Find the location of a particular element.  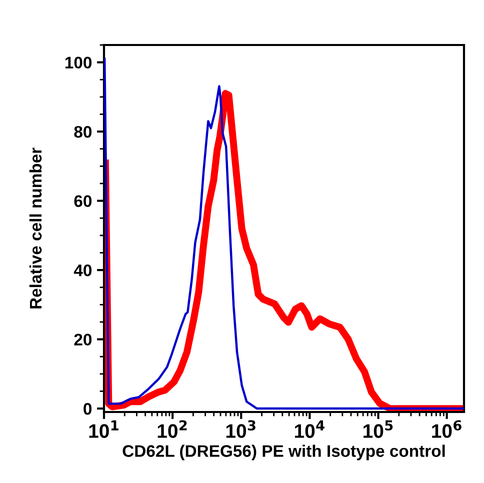

x-tick-label: 10$^{5}$ is located at coordinates (378, 429).